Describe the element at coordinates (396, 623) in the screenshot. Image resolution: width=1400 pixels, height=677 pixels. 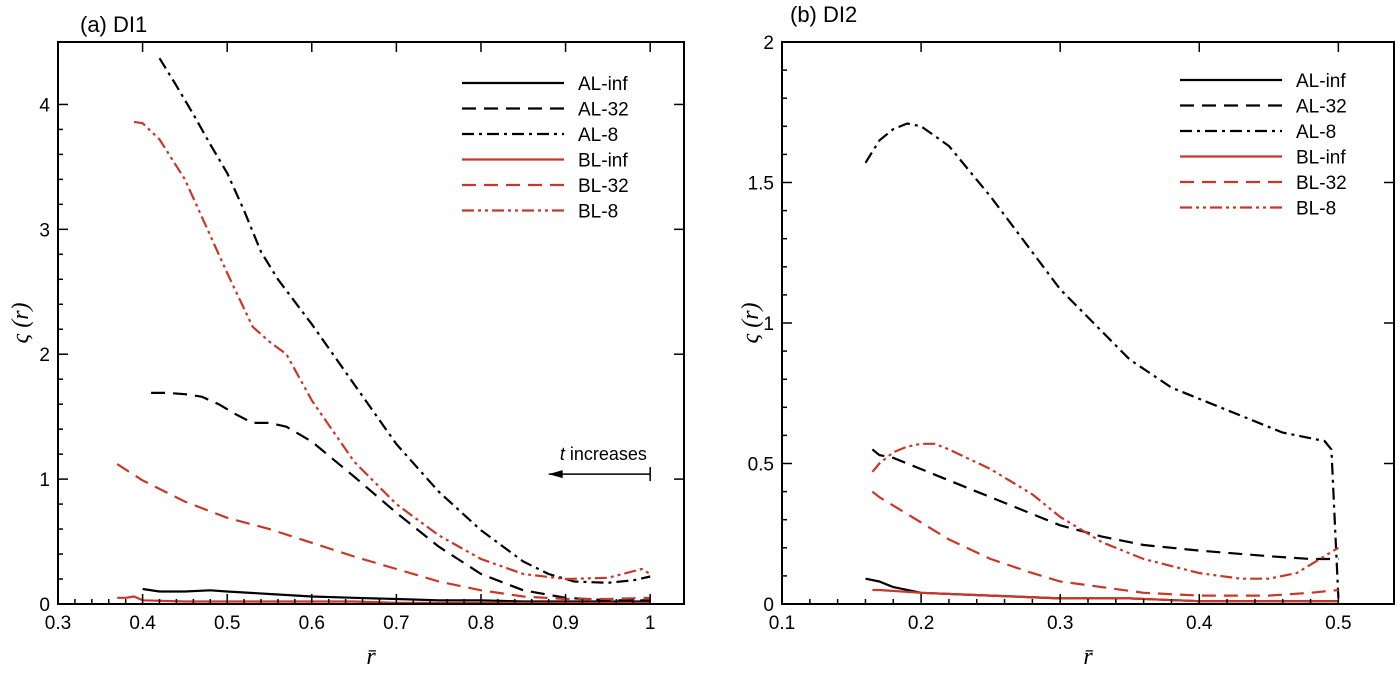
I see `x-tick-label: 0.7` at that location.